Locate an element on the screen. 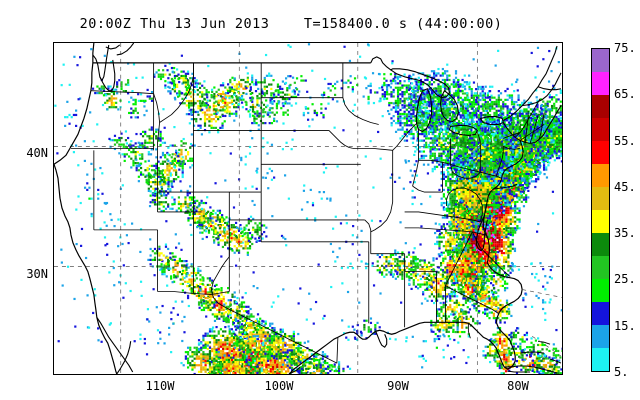  colorbar-label-15: 15. is located at coordinates (625, 326).